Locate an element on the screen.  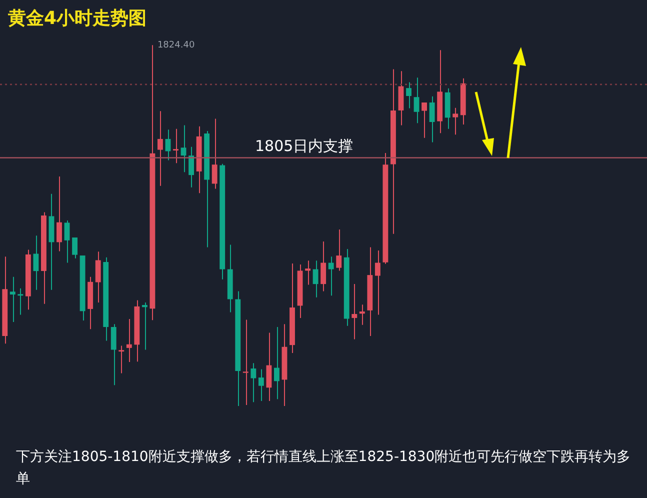
text: 下方关注1805-1810附近支撑做多，若行情直线上涨至1825-1830附近也可先行做空下跌再转为多单 is located at coordinates (324, 468).